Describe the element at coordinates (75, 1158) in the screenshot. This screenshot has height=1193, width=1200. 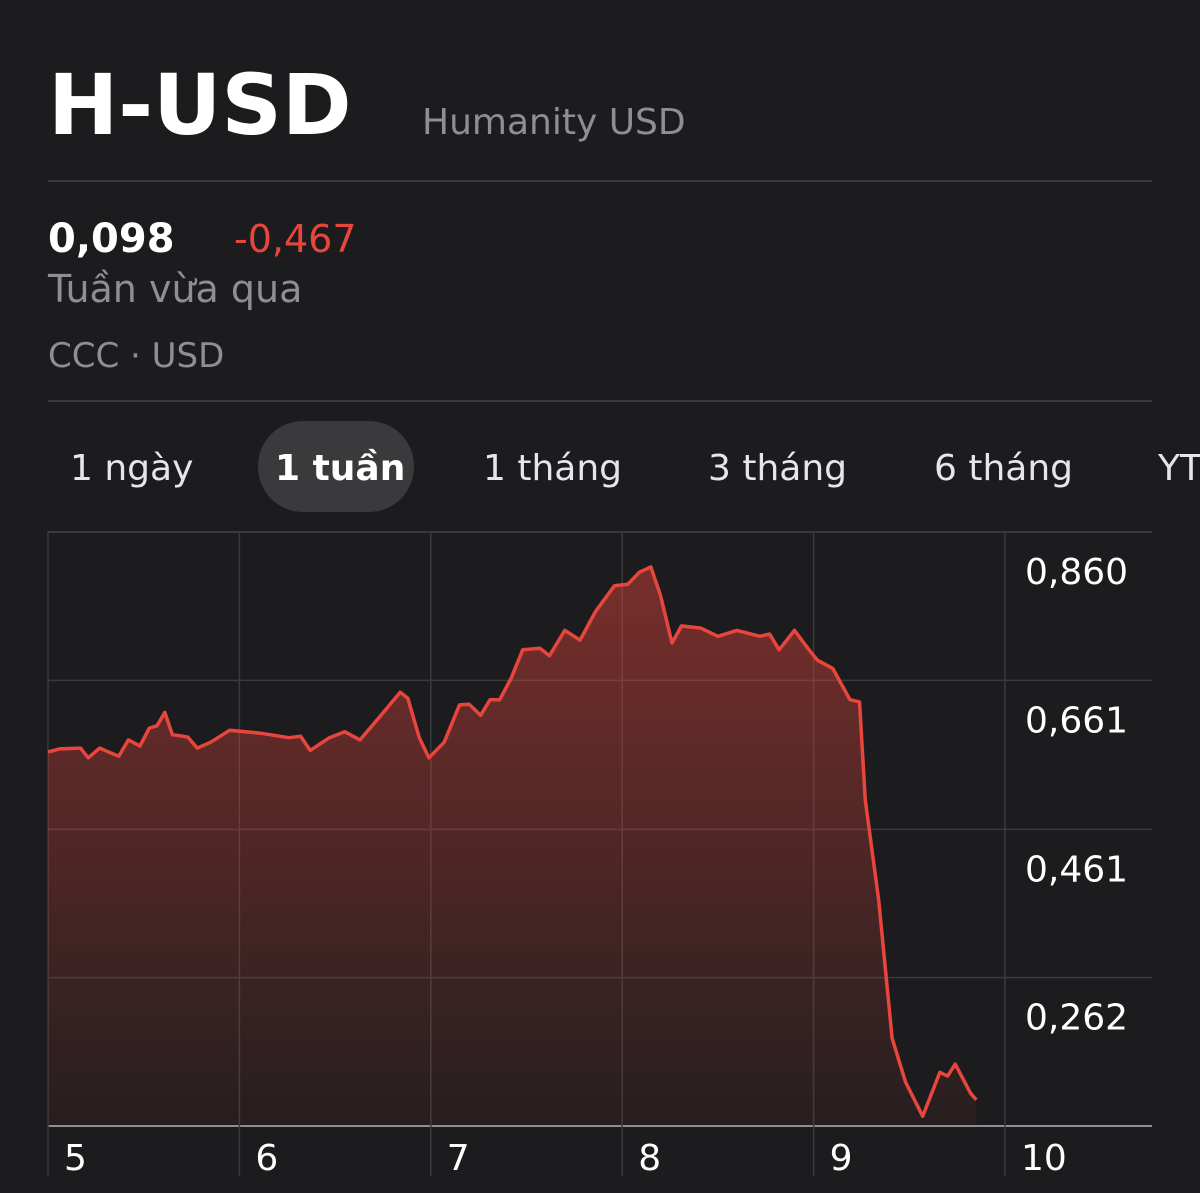
I see `x-tick-label: 5` at that location.